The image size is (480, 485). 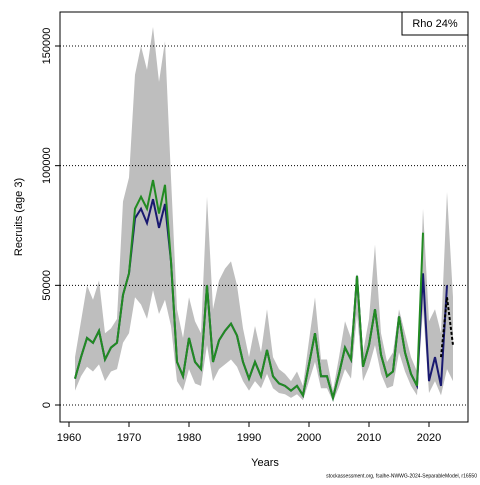 What do you see at coordinates (47, 46) in the screenshot?
I see `y-tick-label: 150000` at bounding box center [47, 46].